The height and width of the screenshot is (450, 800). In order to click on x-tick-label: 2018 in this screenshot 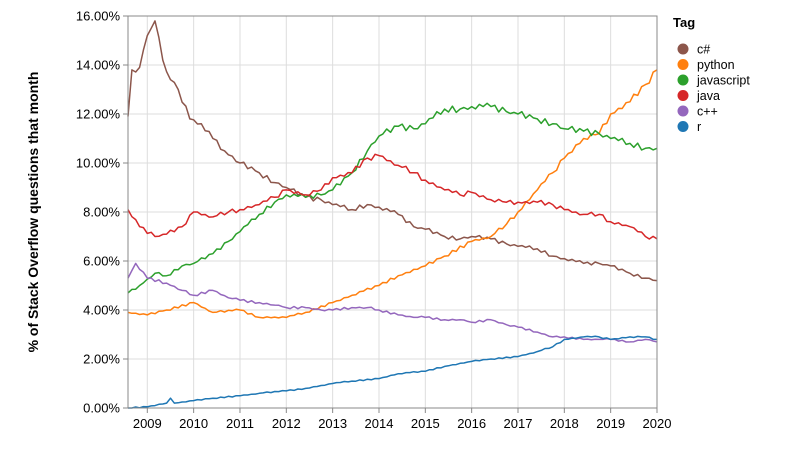, I will do `click(564, 423)`.